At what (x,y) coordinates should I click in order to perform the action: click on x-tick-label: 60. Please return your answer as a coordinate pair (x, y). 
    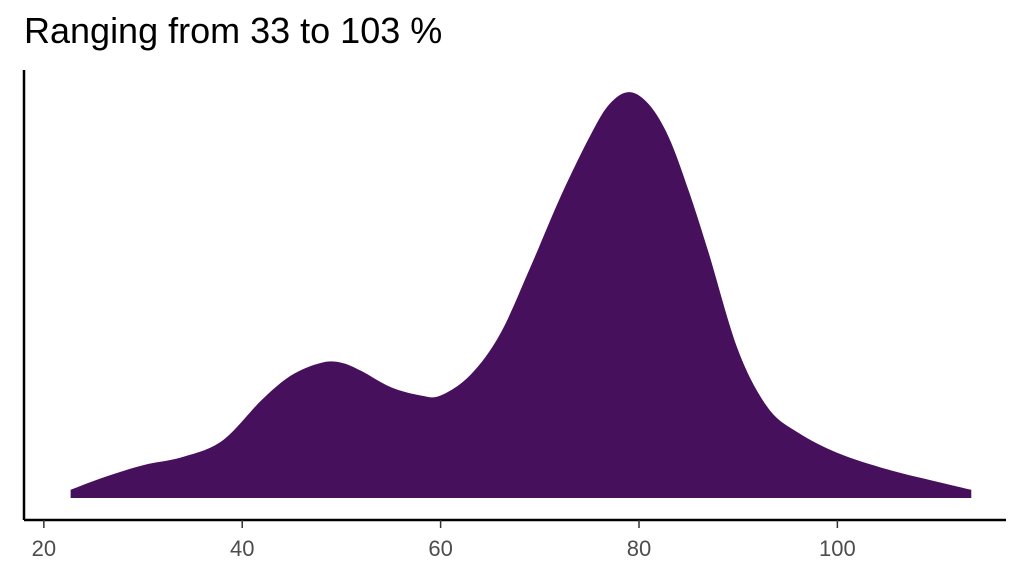
    Looking at the image, I should click on (440, 548).